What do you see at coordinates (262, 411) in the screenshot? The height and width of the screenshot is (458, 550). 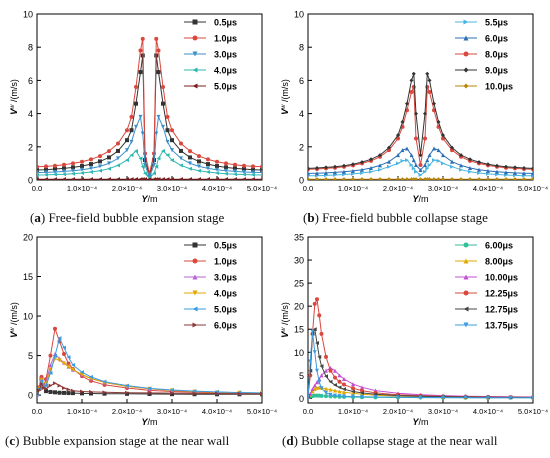 I see `x-tick-label: 5.0×10⁻⁴` at bounding box center [262, 411].